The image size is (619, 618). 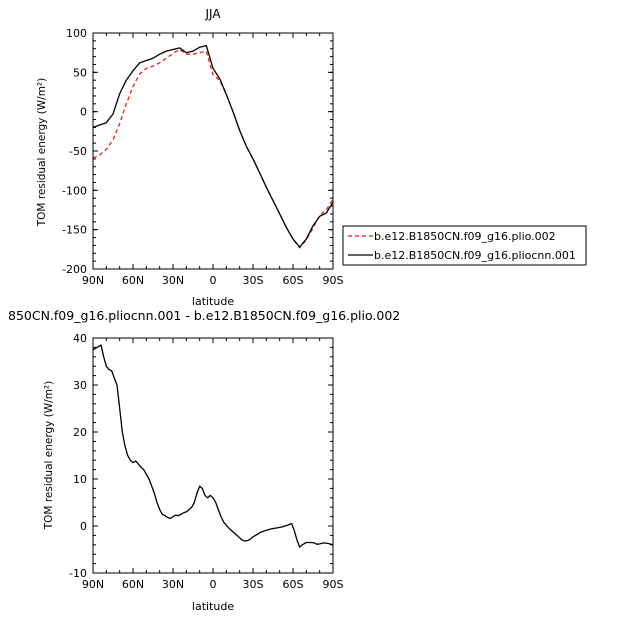 What do you see at coordinates (83, 526) in the screenshot?
I see `bottom-y-tick-label: 0` at bounding box center [83, 526].